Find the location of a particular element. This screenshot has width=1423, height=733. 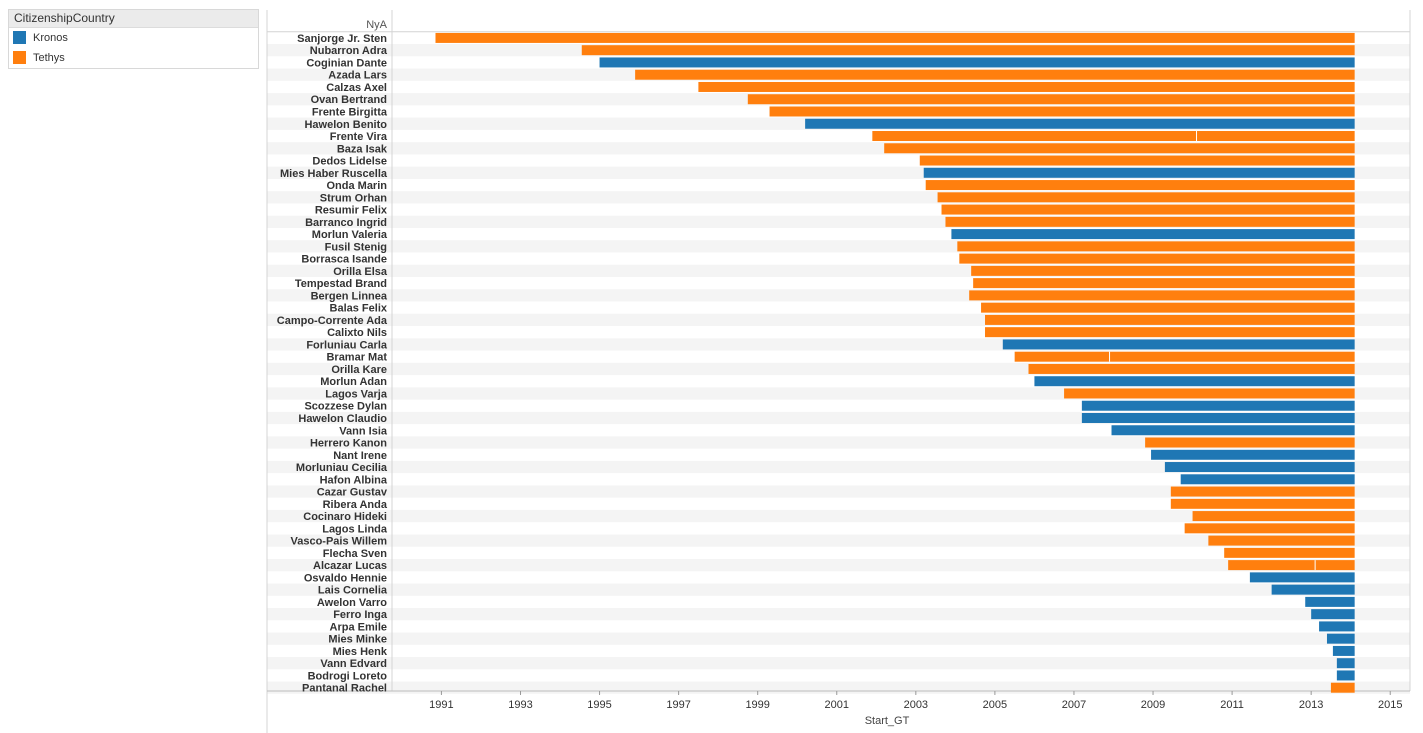

row-label: Dedos Lidelse is located at coordinates (349, 162).